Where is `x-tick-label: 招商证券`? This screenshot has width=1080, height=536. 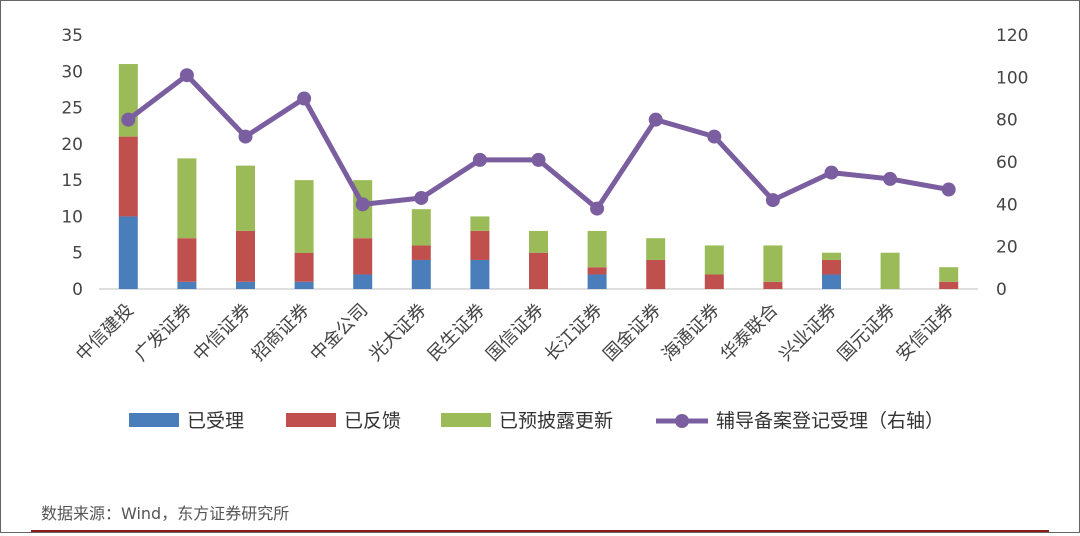 x-tick-label: 招商证券 is located at coordinates (281, 333).